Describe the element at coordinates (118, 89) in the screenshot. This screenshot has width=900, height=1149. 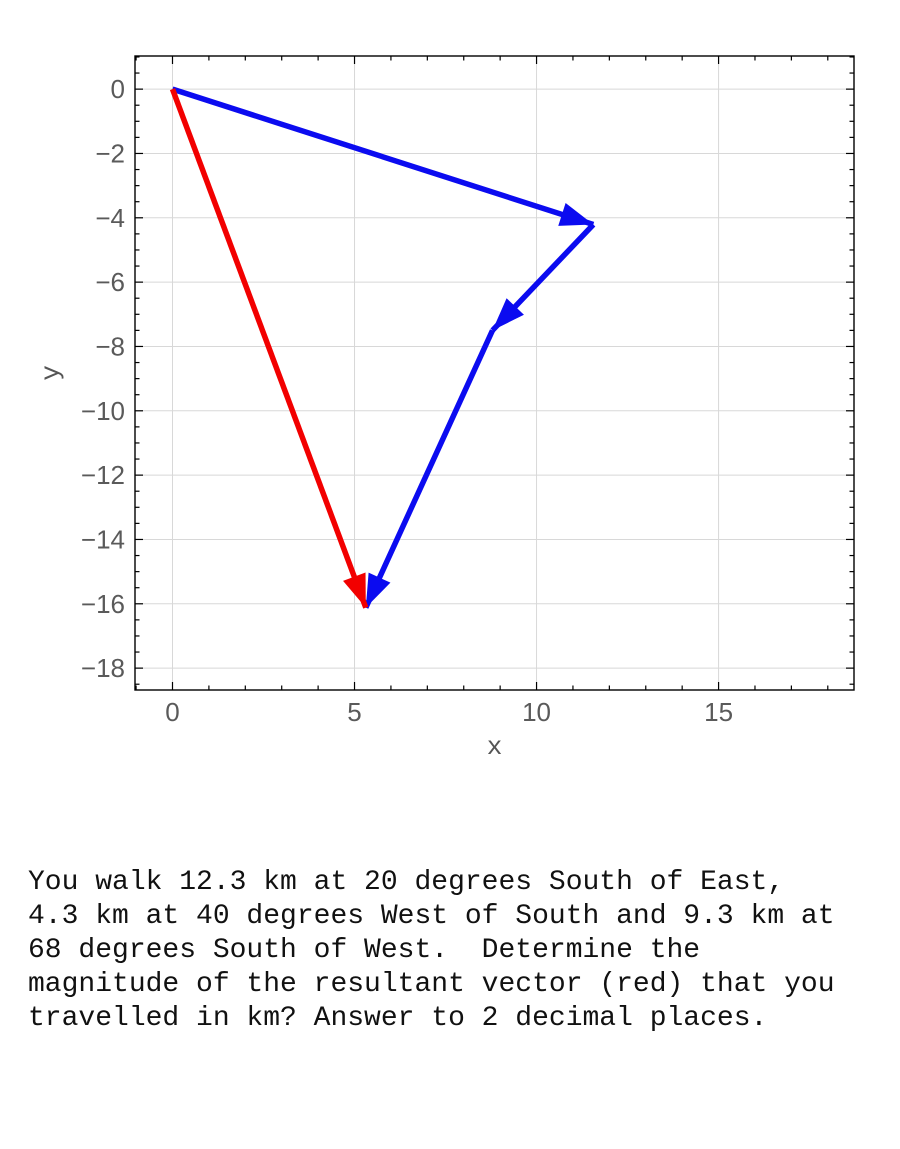
I see `y-tick-label: 0` at that location.